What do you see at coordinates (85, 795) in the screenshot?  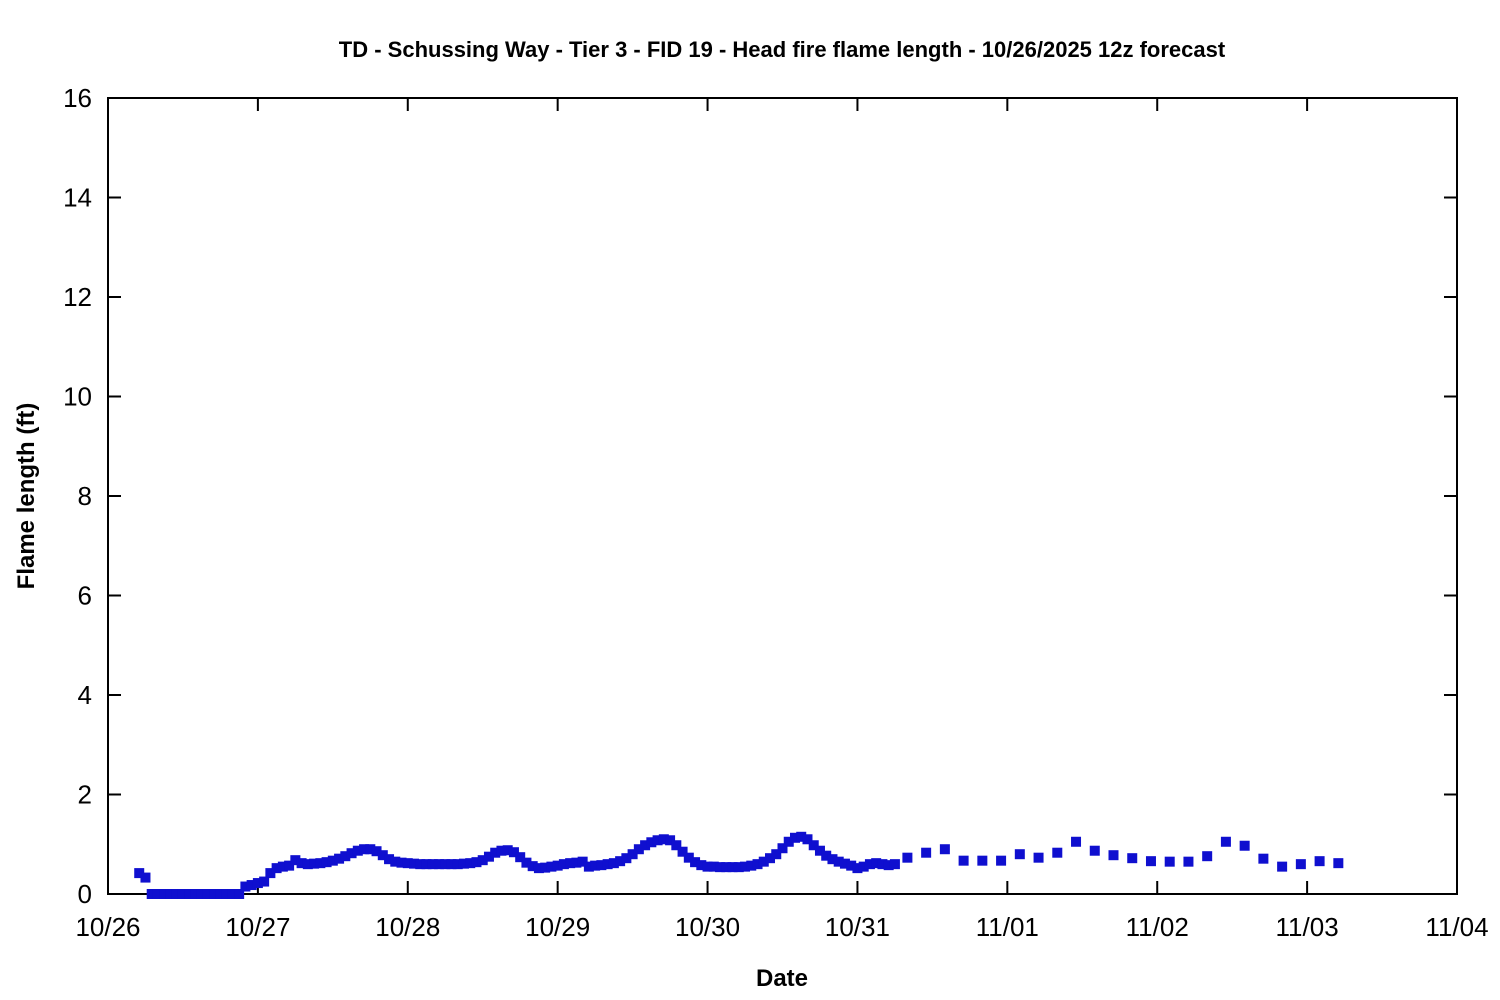 I see `y-tick-label: 2` at bounding box center [85, 795].